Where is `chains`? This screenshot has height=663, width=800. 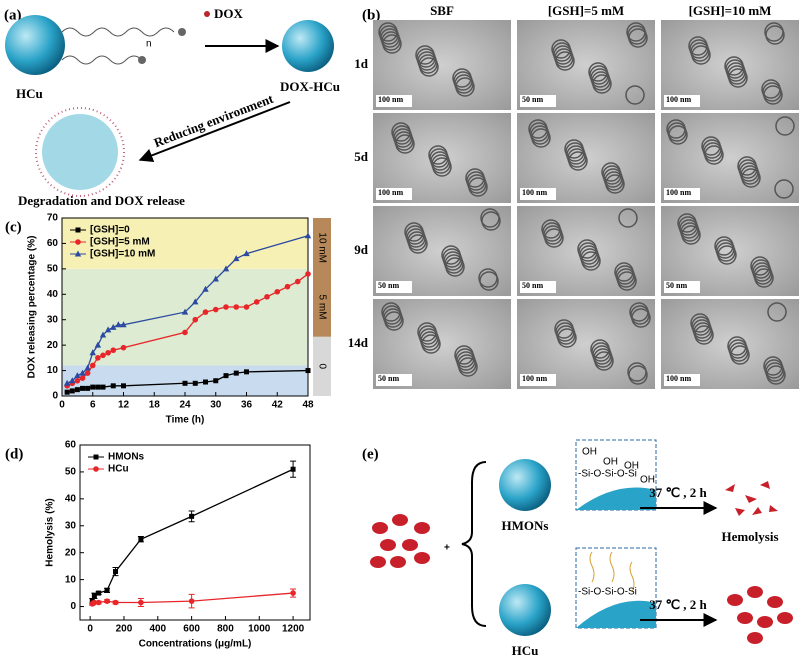
chains is located at coordinates (612, 572).